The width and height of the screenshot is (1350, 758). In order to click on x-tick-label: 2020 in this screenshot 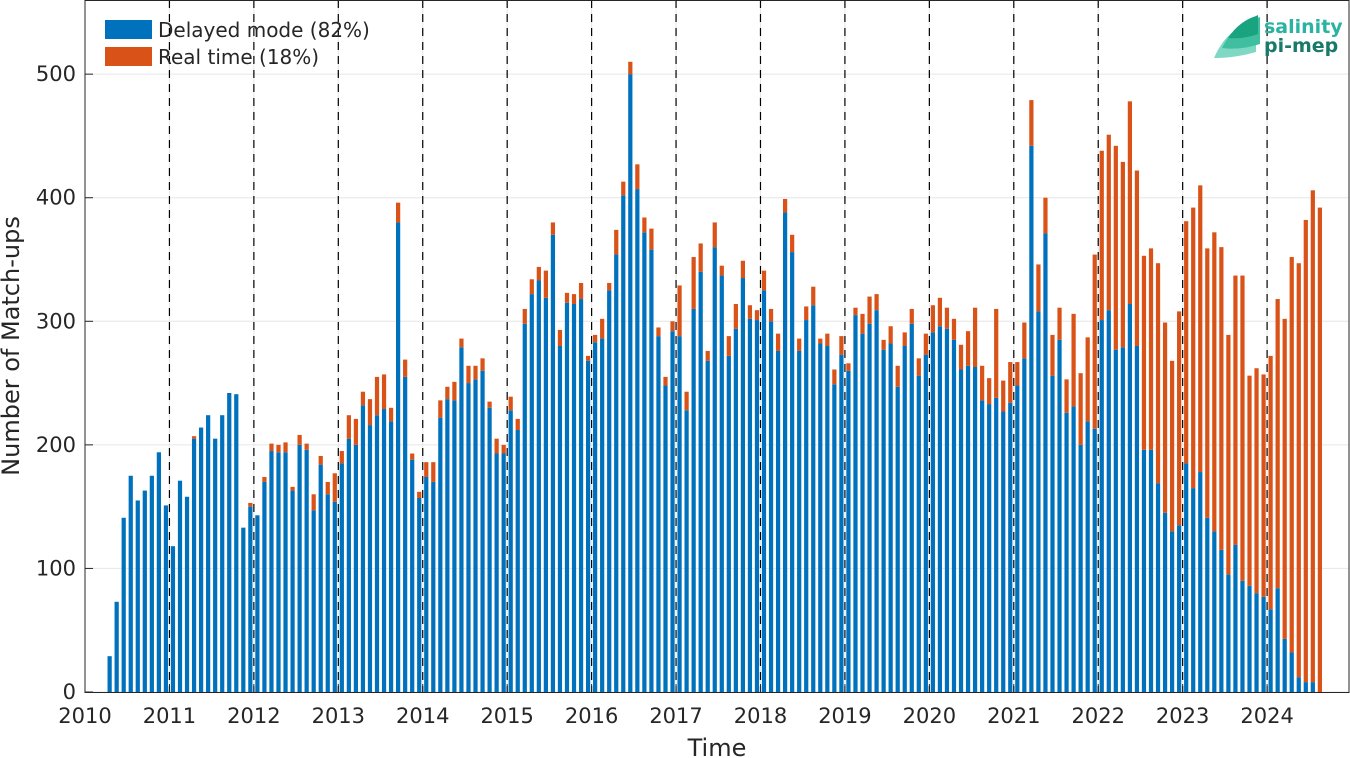, I will do `click(929, 716)`.